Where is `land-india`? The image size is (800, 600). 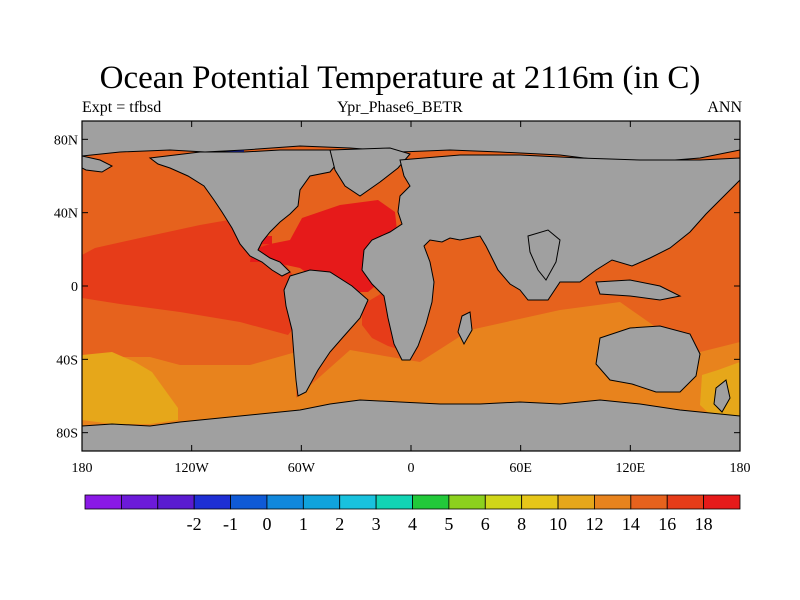
land-india is located at coordinates (544, 255).